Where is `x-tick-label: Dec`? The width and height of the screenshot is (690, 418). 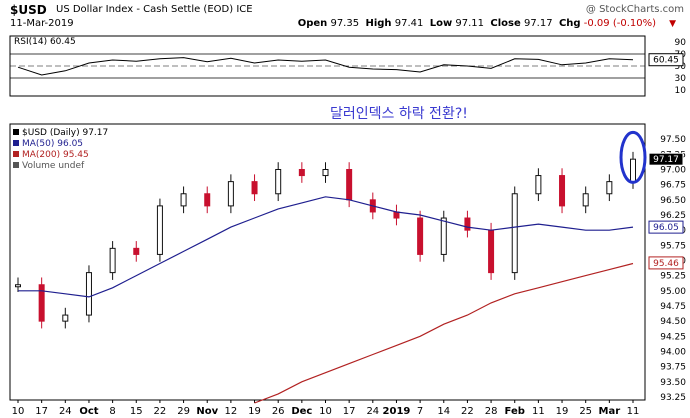 x-tick-label: Dec is located at coordinates (301, 411).